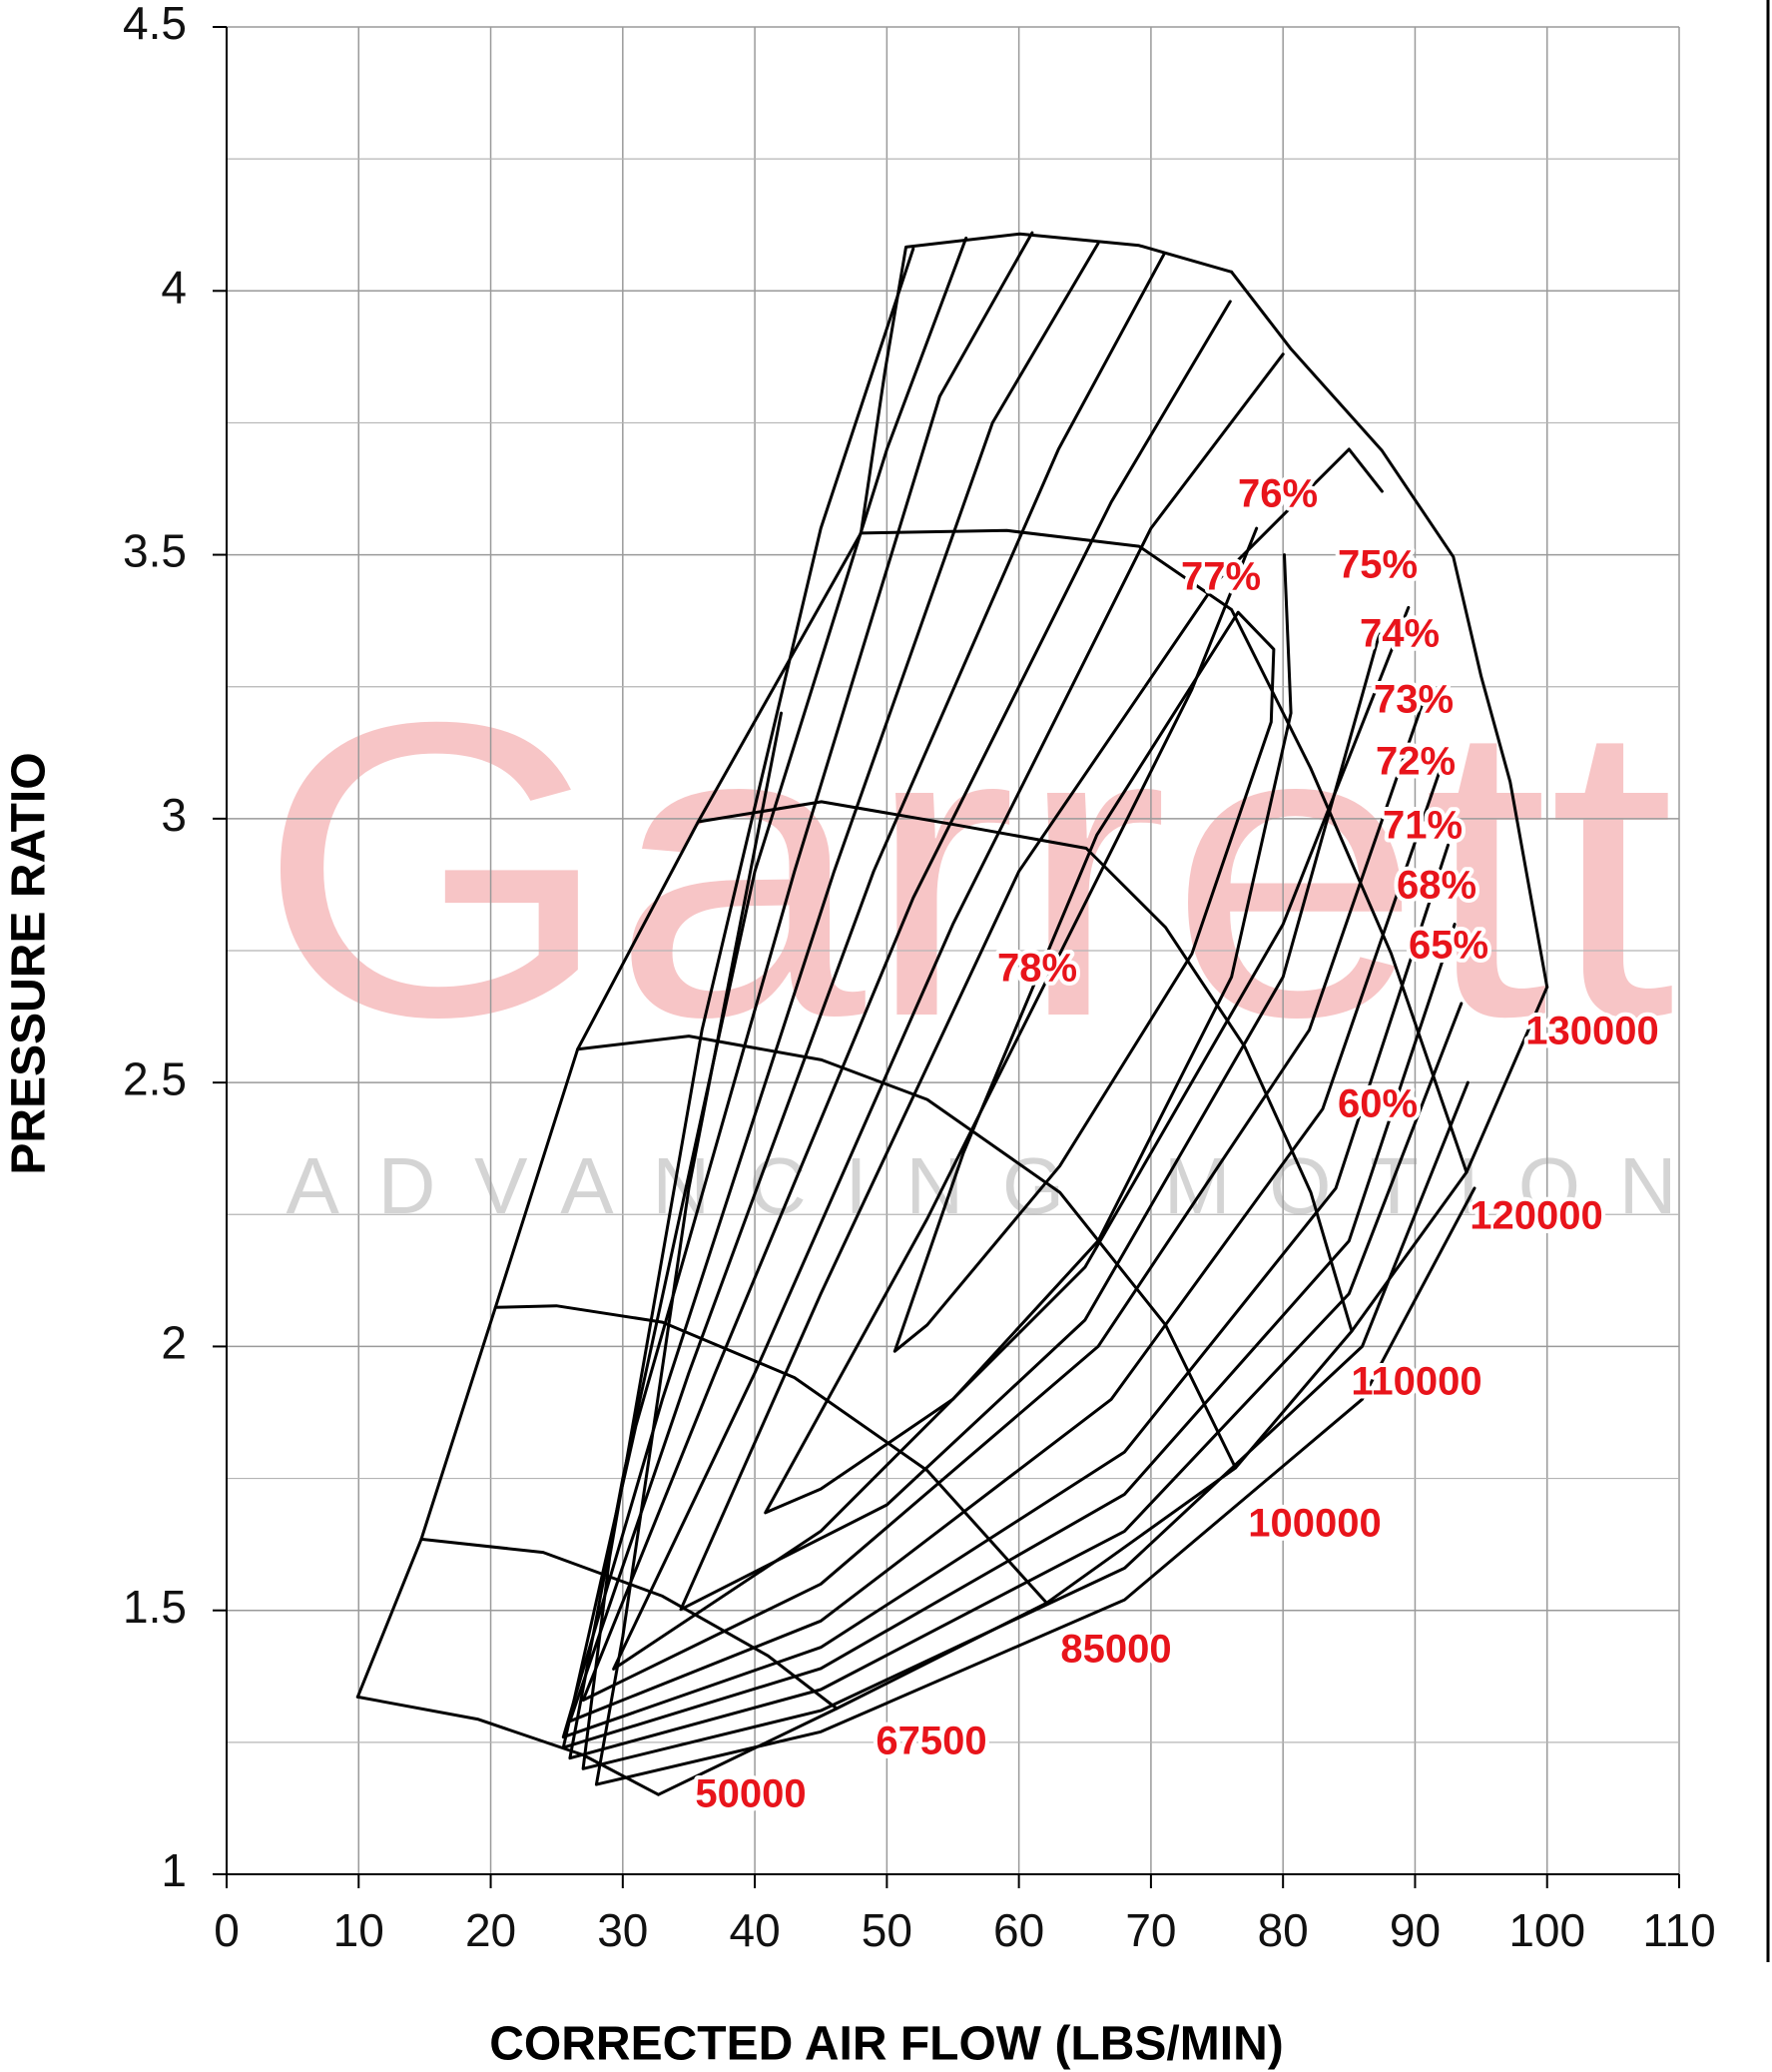 The height and width of the screenshot is (2072, 1772). Describe the element at coordinates (750, 1794) in the screenshot. I see `curve-label: 50000` at that location.